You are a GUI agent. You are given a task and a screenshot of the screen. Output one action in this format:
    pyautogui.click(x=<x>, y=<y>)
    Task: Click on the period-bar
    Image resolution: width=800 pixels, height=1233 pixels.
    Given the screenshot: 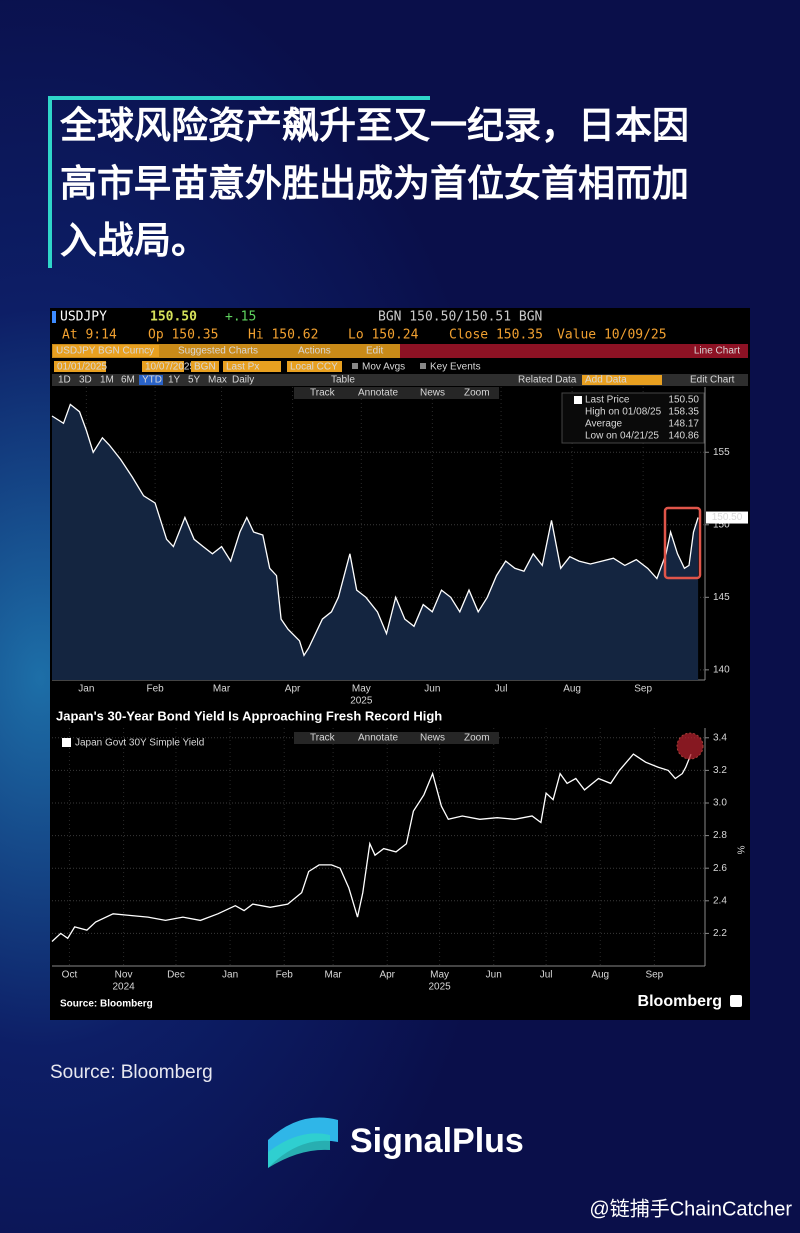 What is the action you would take?
    pyautogui.click(x=400, y=380)
    